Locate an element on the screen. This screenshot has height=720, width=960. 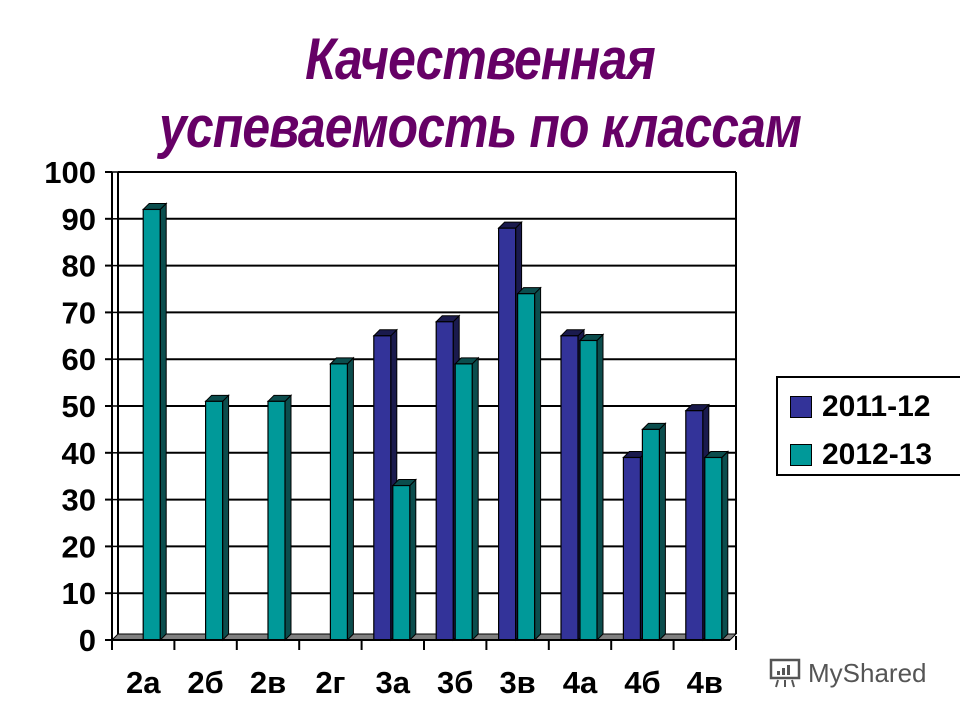
bar-2б-2012-13 is located at coordinates (217, 518).